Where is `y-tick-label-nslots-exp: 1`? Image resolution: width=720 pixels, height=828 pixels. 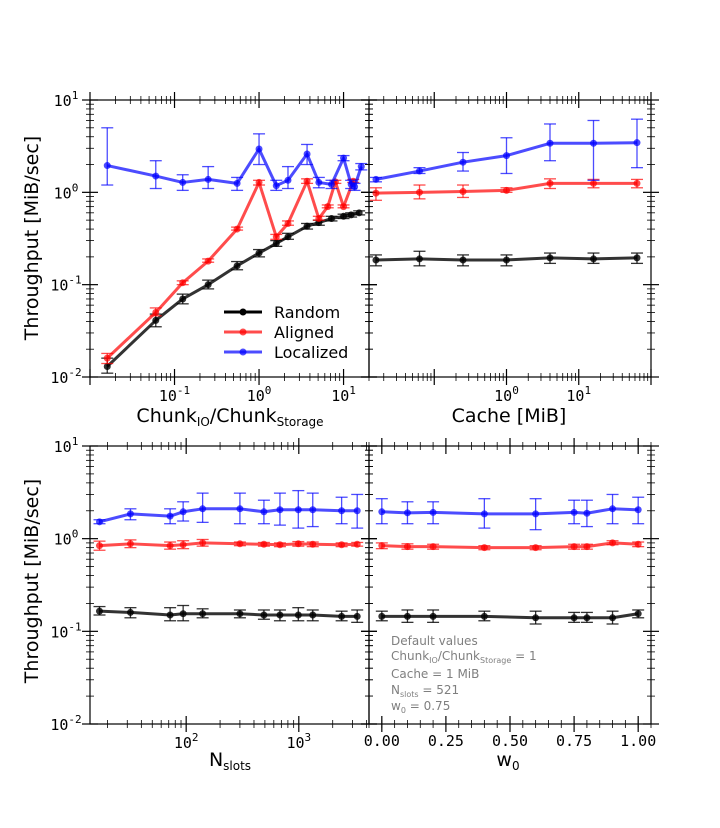
y-tick-label-nslots-exp: 1 is located at coordinates (75, 441).